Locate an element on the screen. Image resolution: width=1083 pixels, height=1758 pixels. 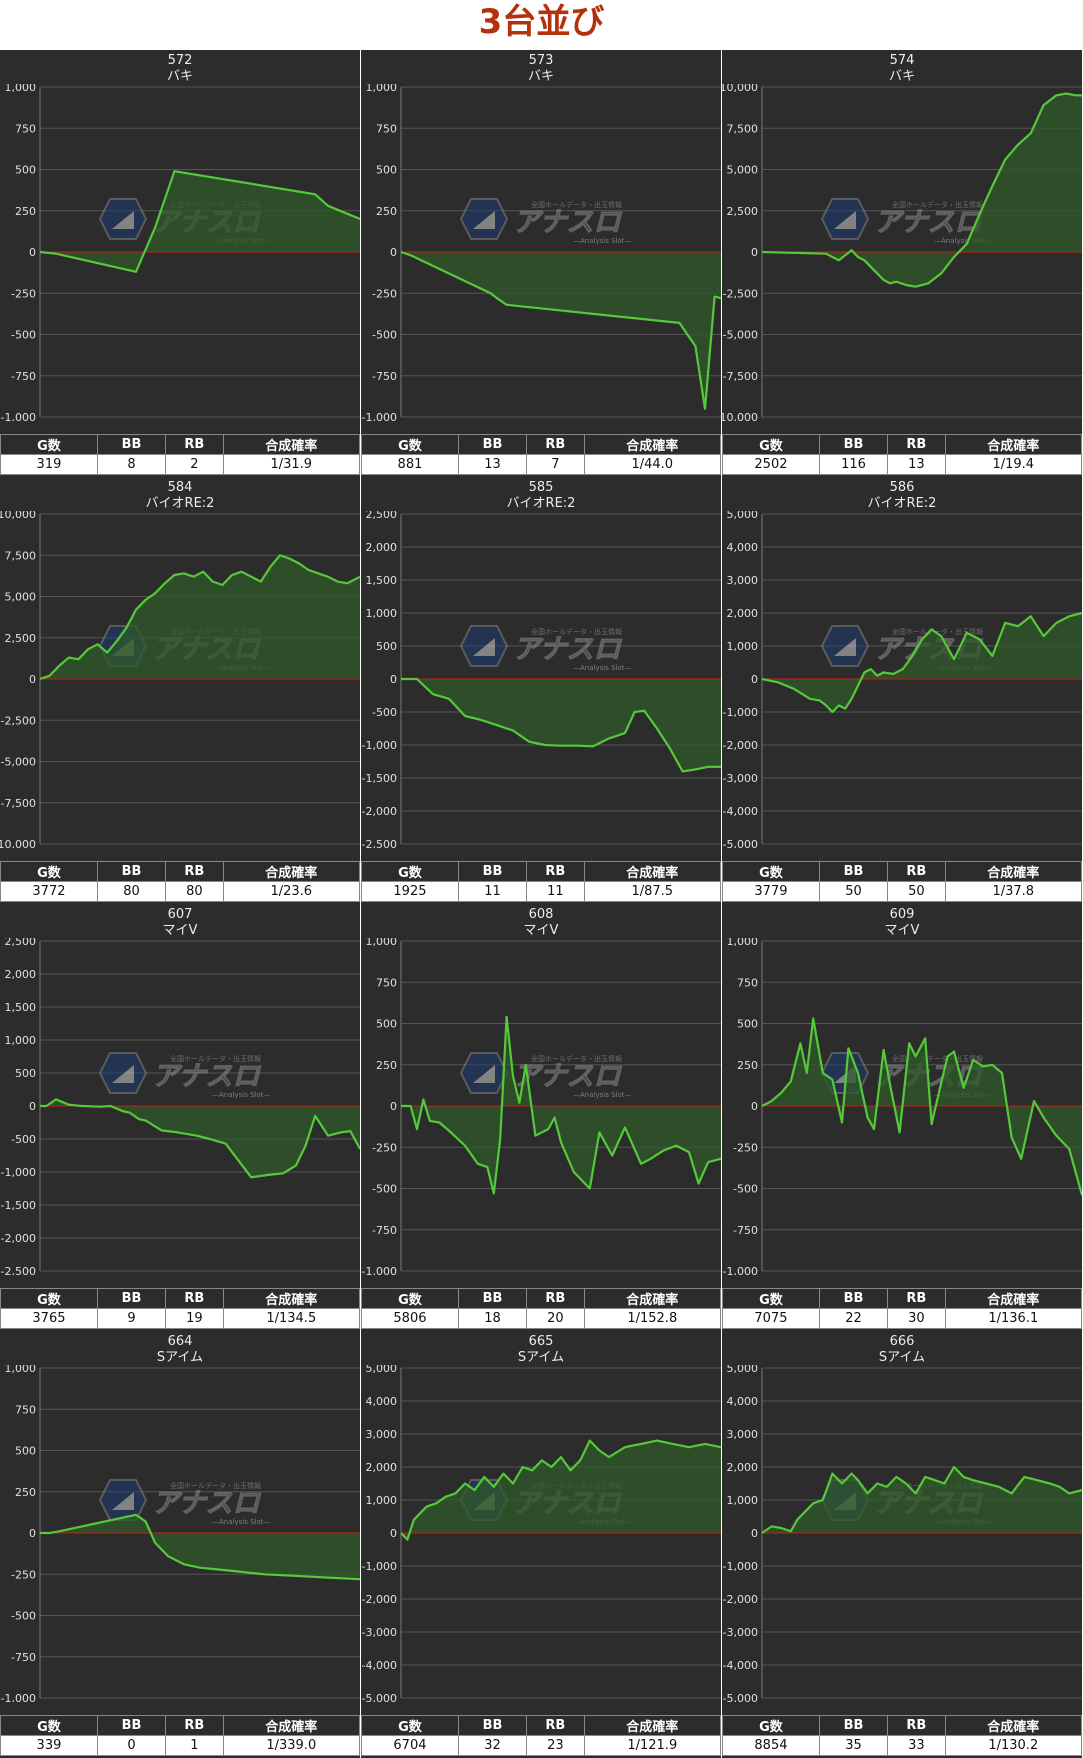
stats-table: G数 BB RB 合成確率 319 8 2 1/31.9 is located at coordinates (180, 454).